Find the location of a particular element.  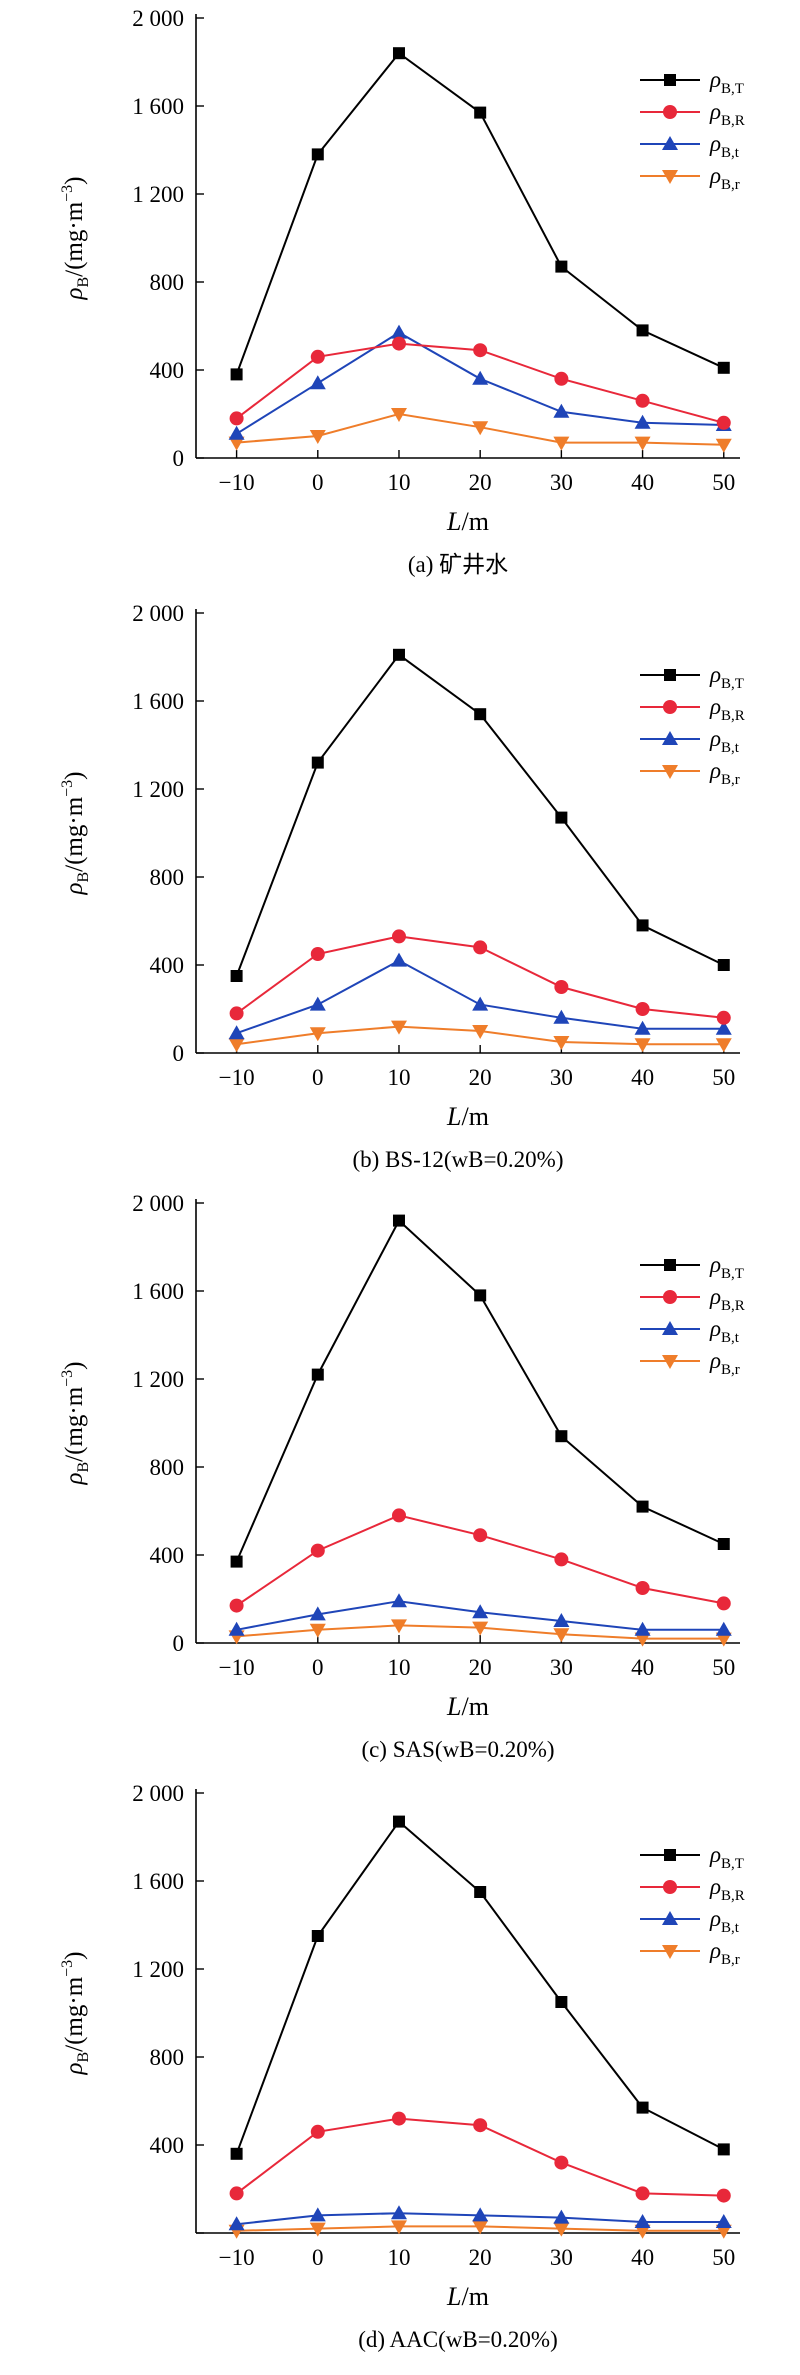

series-T is located at coordinates (480, 214).